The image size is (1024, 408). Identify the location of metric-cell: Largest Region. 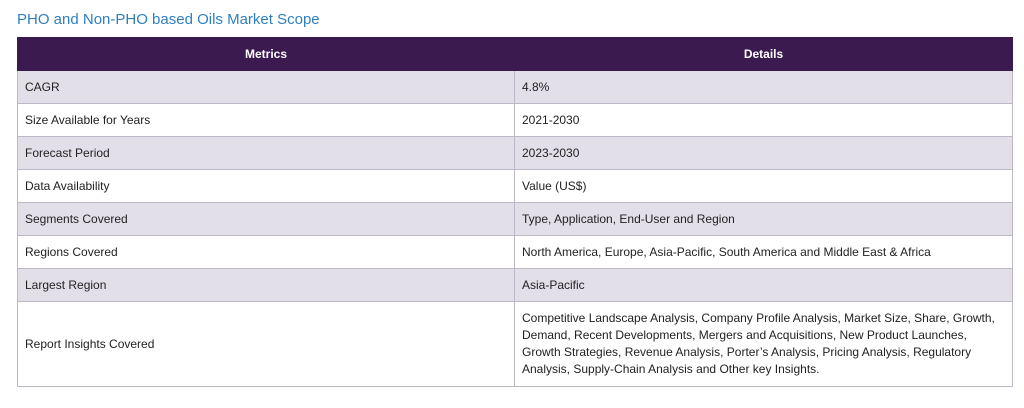
(266, 285).